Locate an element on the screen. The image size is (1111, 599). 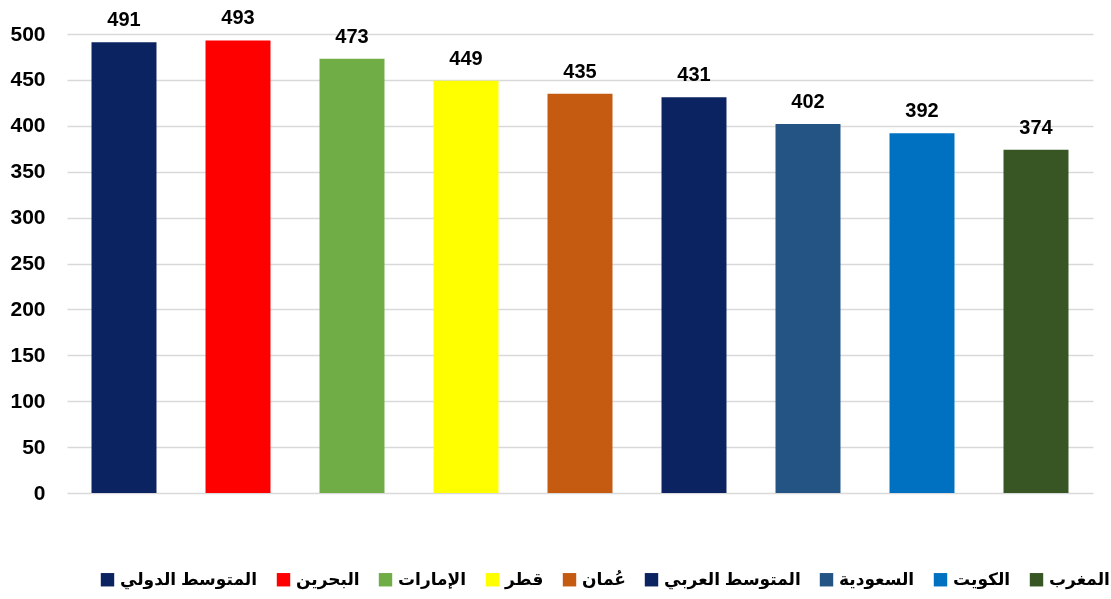
data-label: 473 is located at coordinates (352, 35).